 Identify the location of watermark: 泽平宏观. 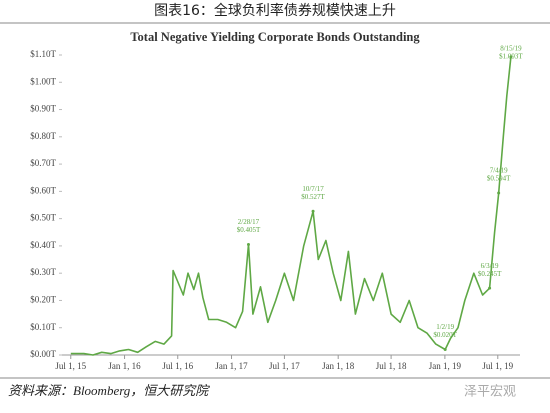
(490, 392).